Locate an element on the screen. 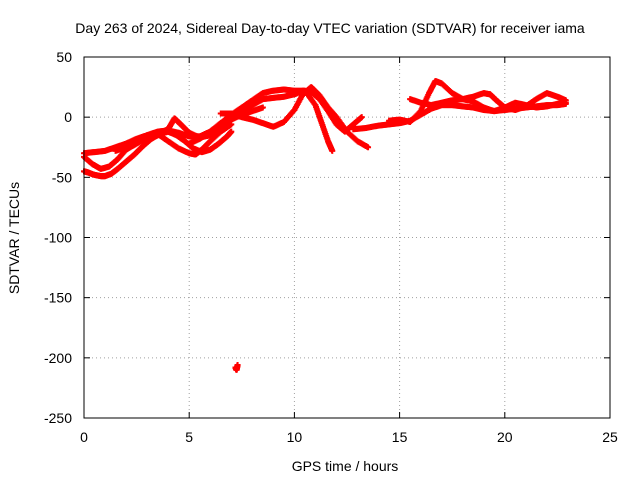  x-tick-label: 5 is located at coordinates (189, 437).